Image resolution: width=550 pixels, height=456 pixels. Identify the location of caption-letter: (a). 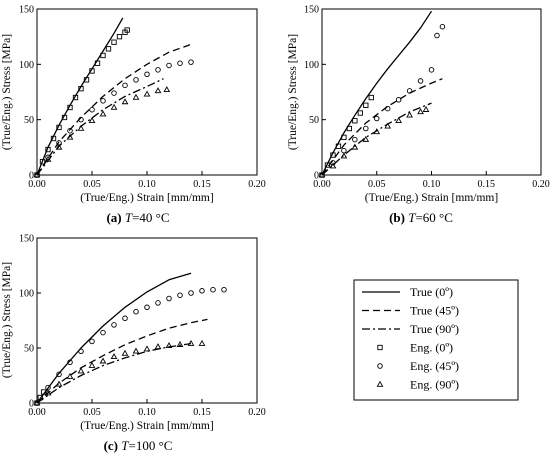
(115, 217).